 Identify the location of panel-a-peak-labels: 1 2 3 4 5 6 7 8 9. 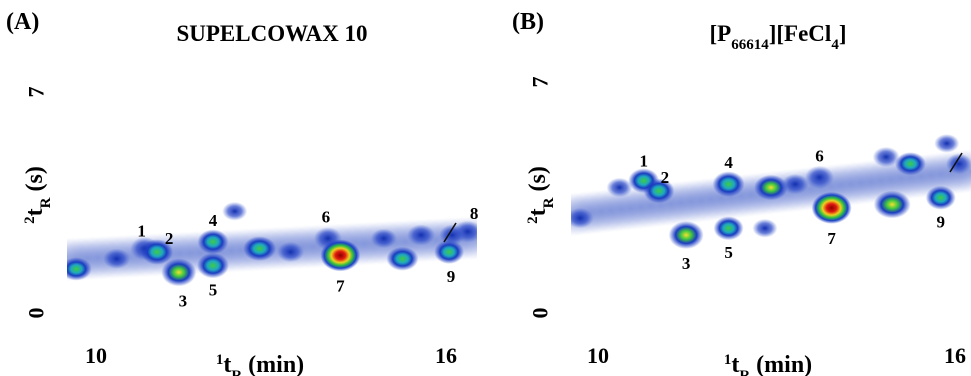
(307, 257).